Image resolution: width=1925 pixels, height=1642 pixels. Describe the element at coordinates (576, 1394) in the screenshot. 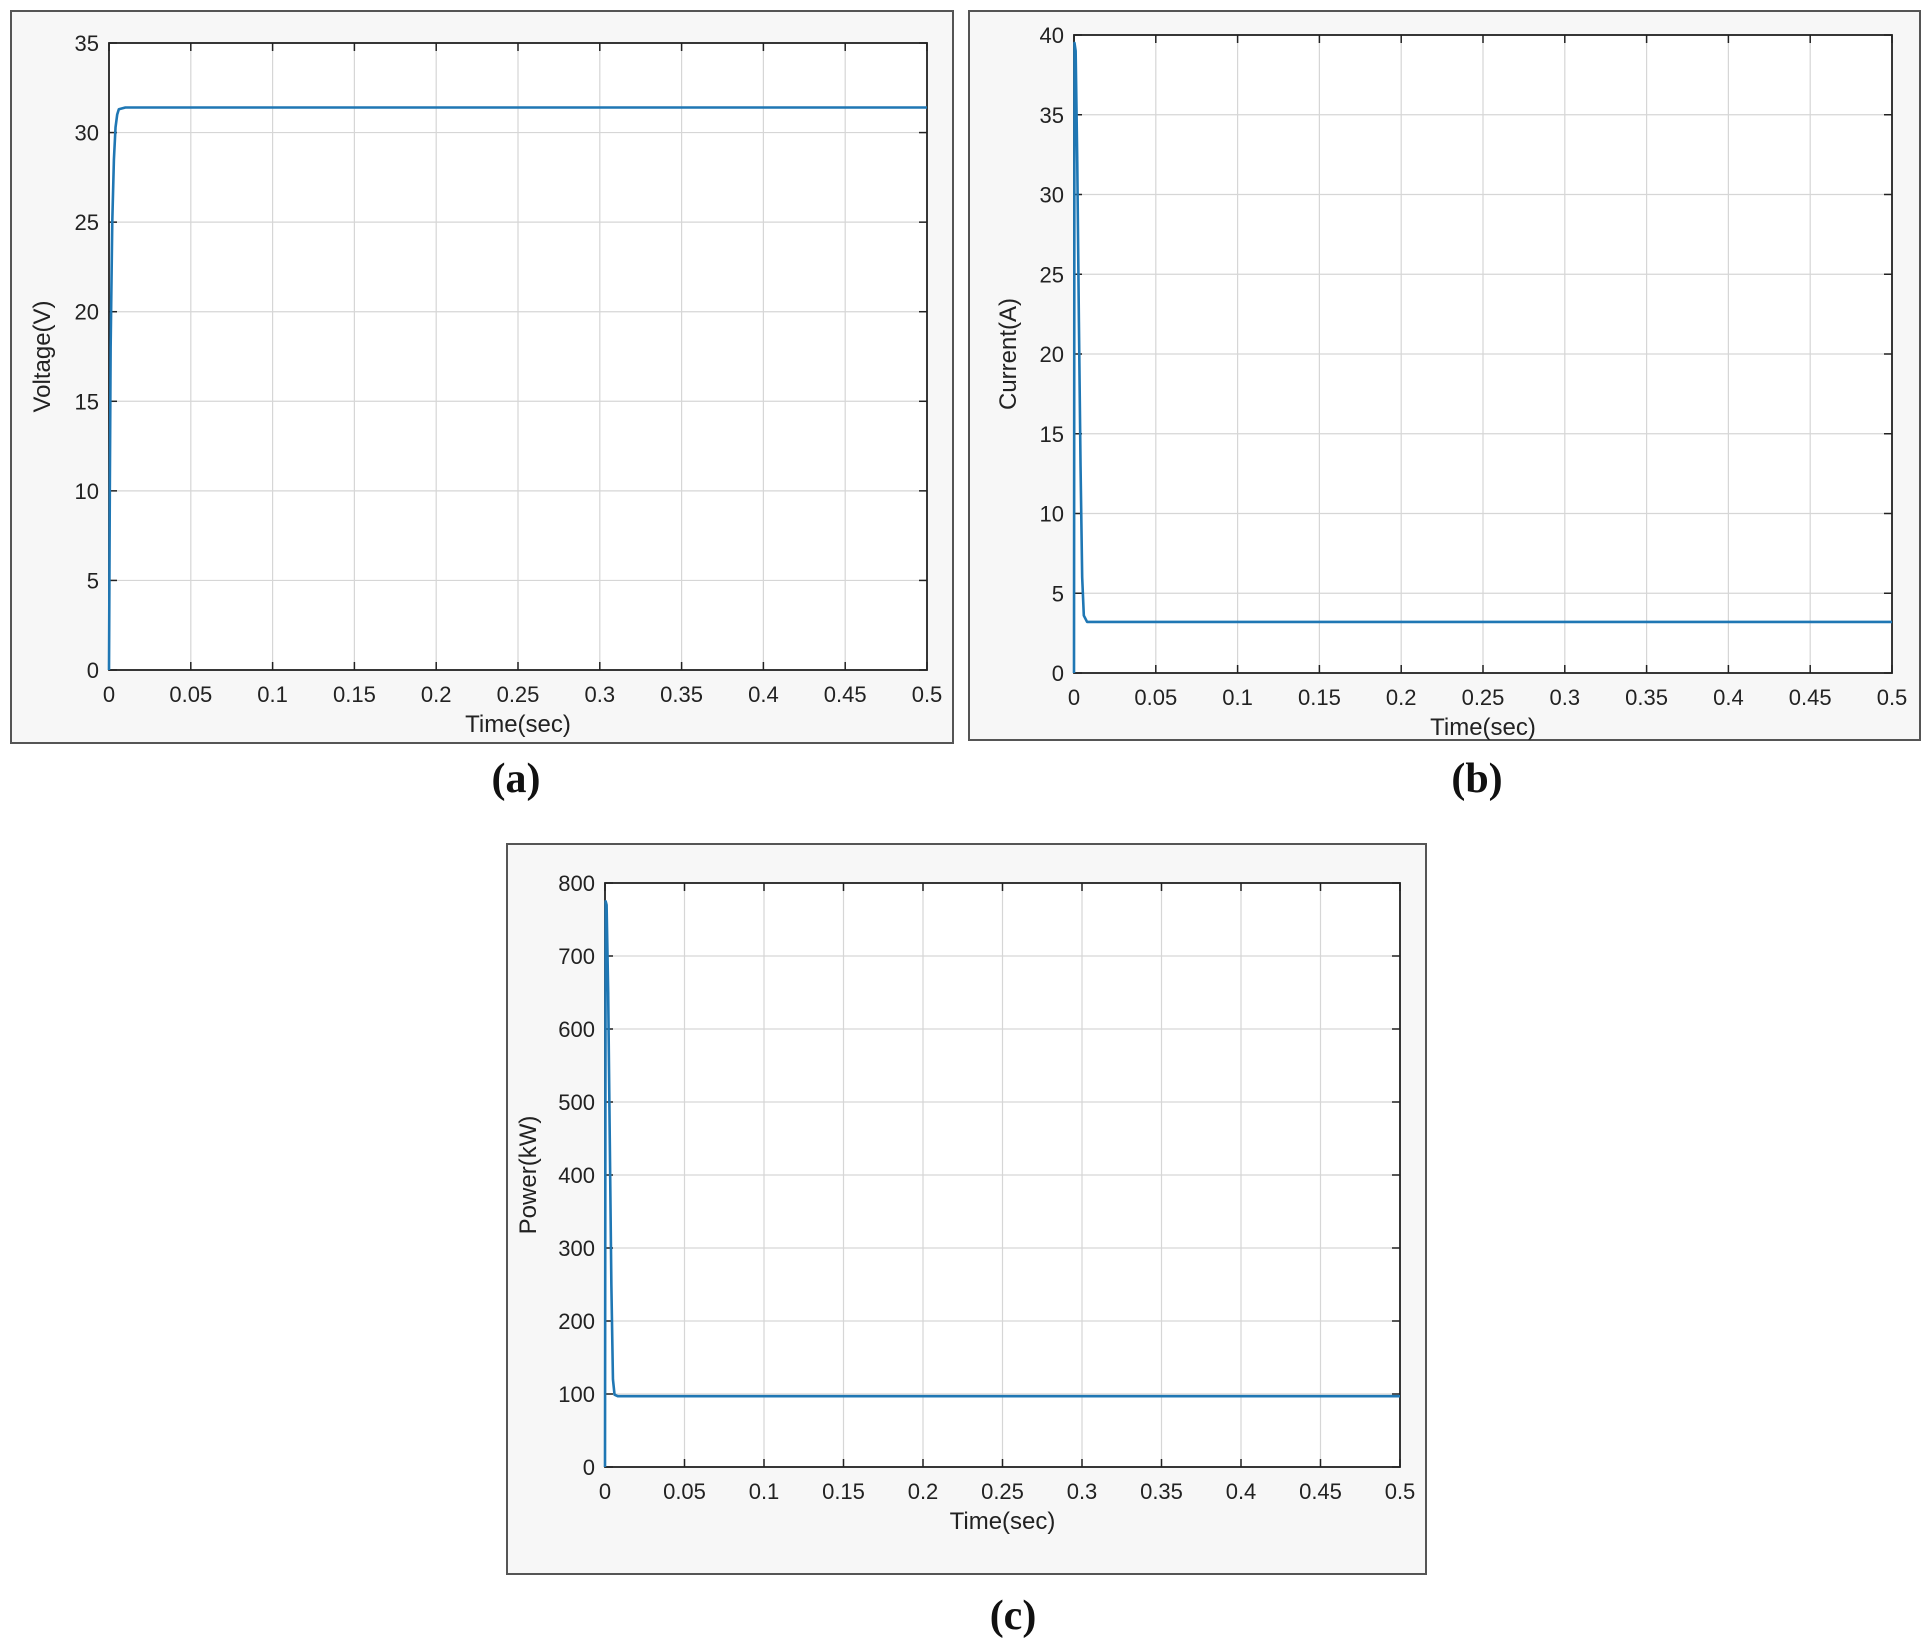

I see `y-tick-label: 100` at that location.